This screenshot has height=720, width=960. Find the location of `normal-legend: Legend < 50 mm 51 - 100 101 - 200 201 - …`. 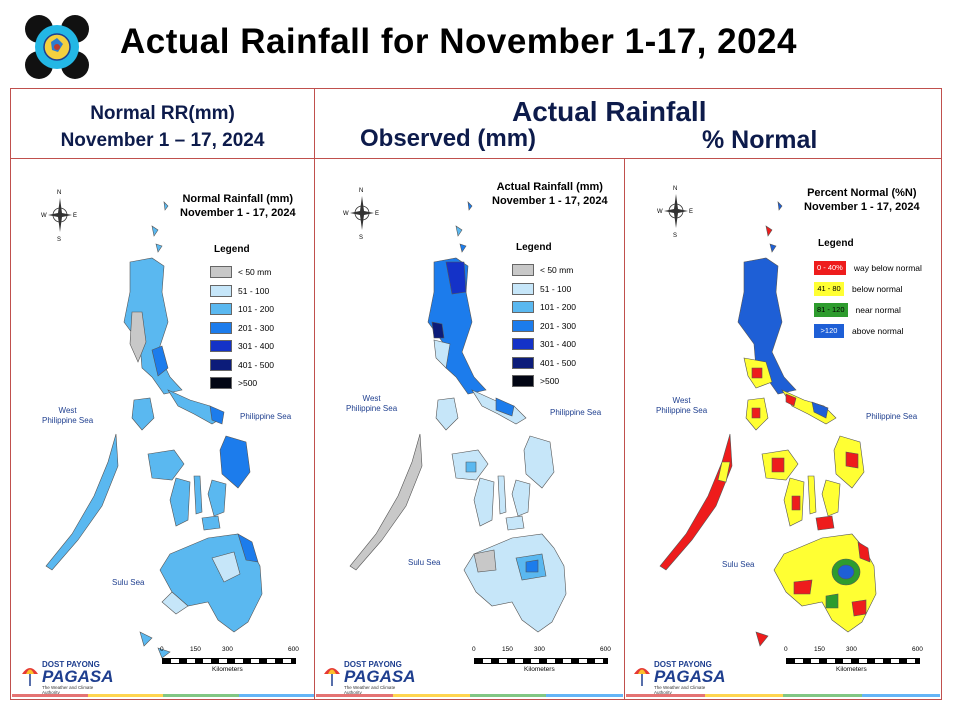

normal-legend: Legend < 50 mm 51 - 100 101 - 200 201 - … is located at coordinates (242, 318).